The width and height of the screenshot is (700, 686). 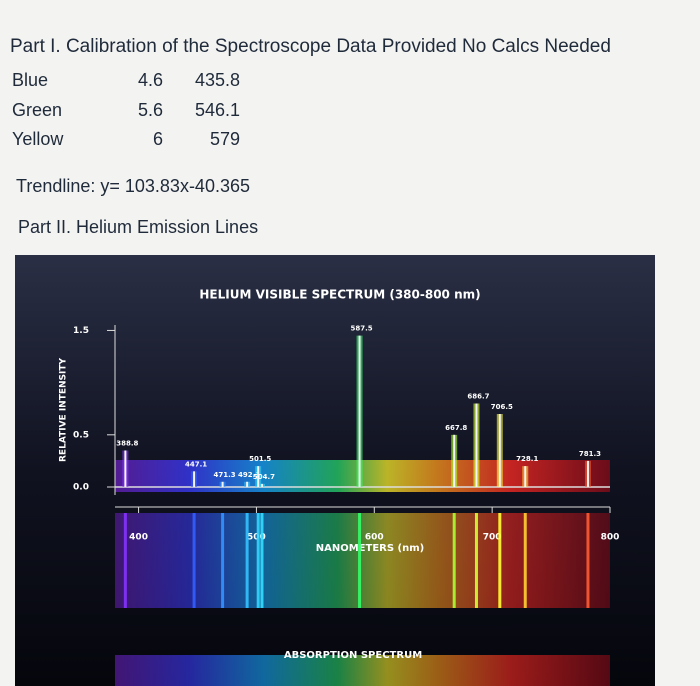 I want to click on y-tick-label: 1.5, so click(x=81, y=331).